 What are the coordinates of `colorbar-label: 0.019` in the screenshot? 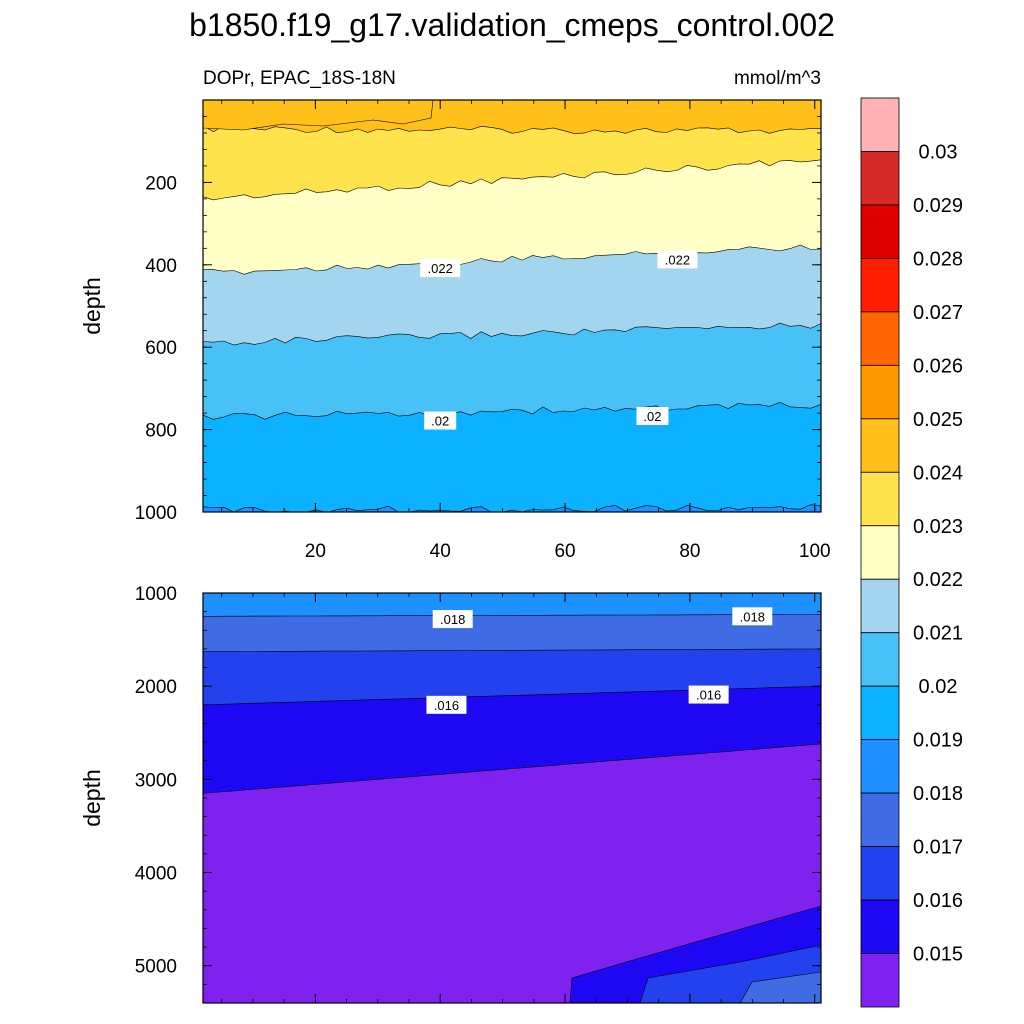 It's located at (938, 741).